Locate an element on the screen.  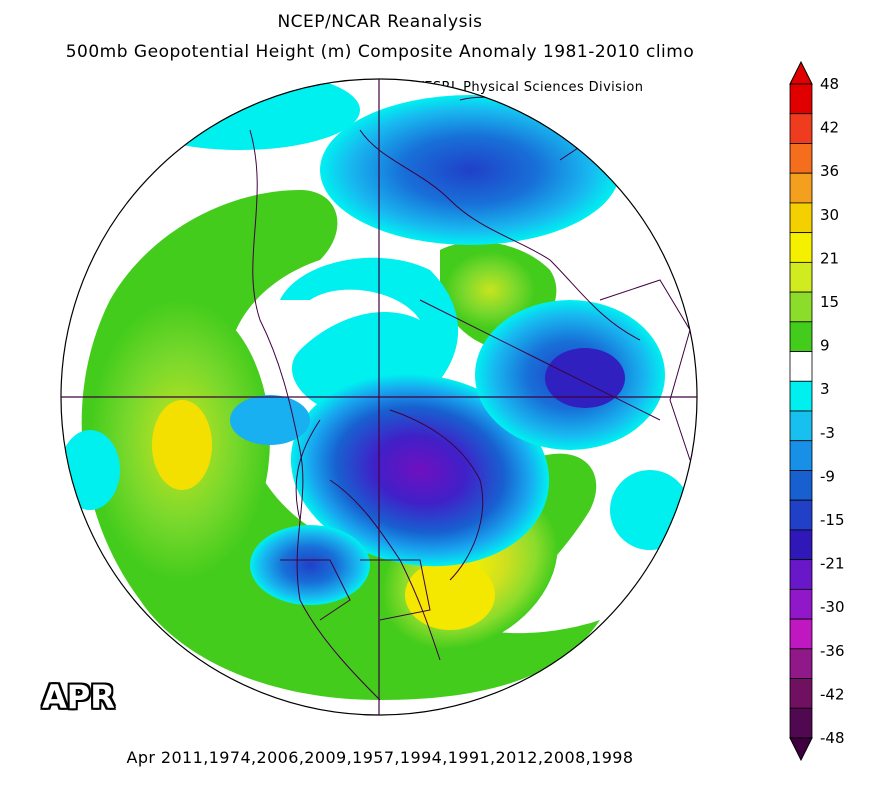
colorbar-tick-label: 30 is located at coordinates (829, 215).